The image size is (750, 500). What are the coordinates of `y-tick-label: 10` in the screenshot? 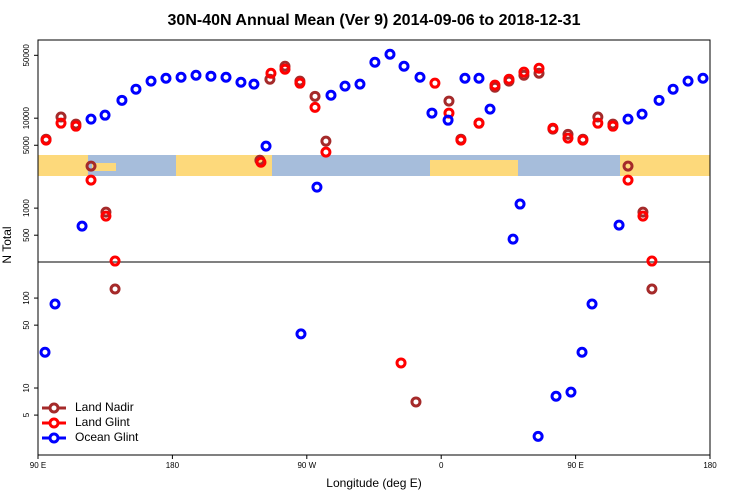 It's located at (26, 387).